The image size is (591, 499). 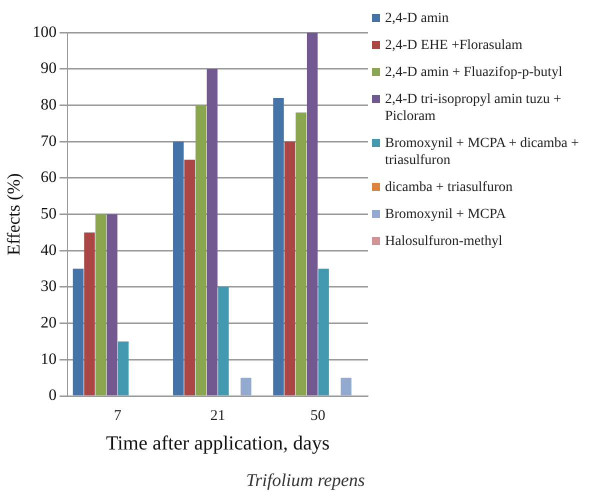 What do you see at coordinates (44, 32) in the screenshot?
I see `y-tick-label: 100` at bounding box center [44, 32].